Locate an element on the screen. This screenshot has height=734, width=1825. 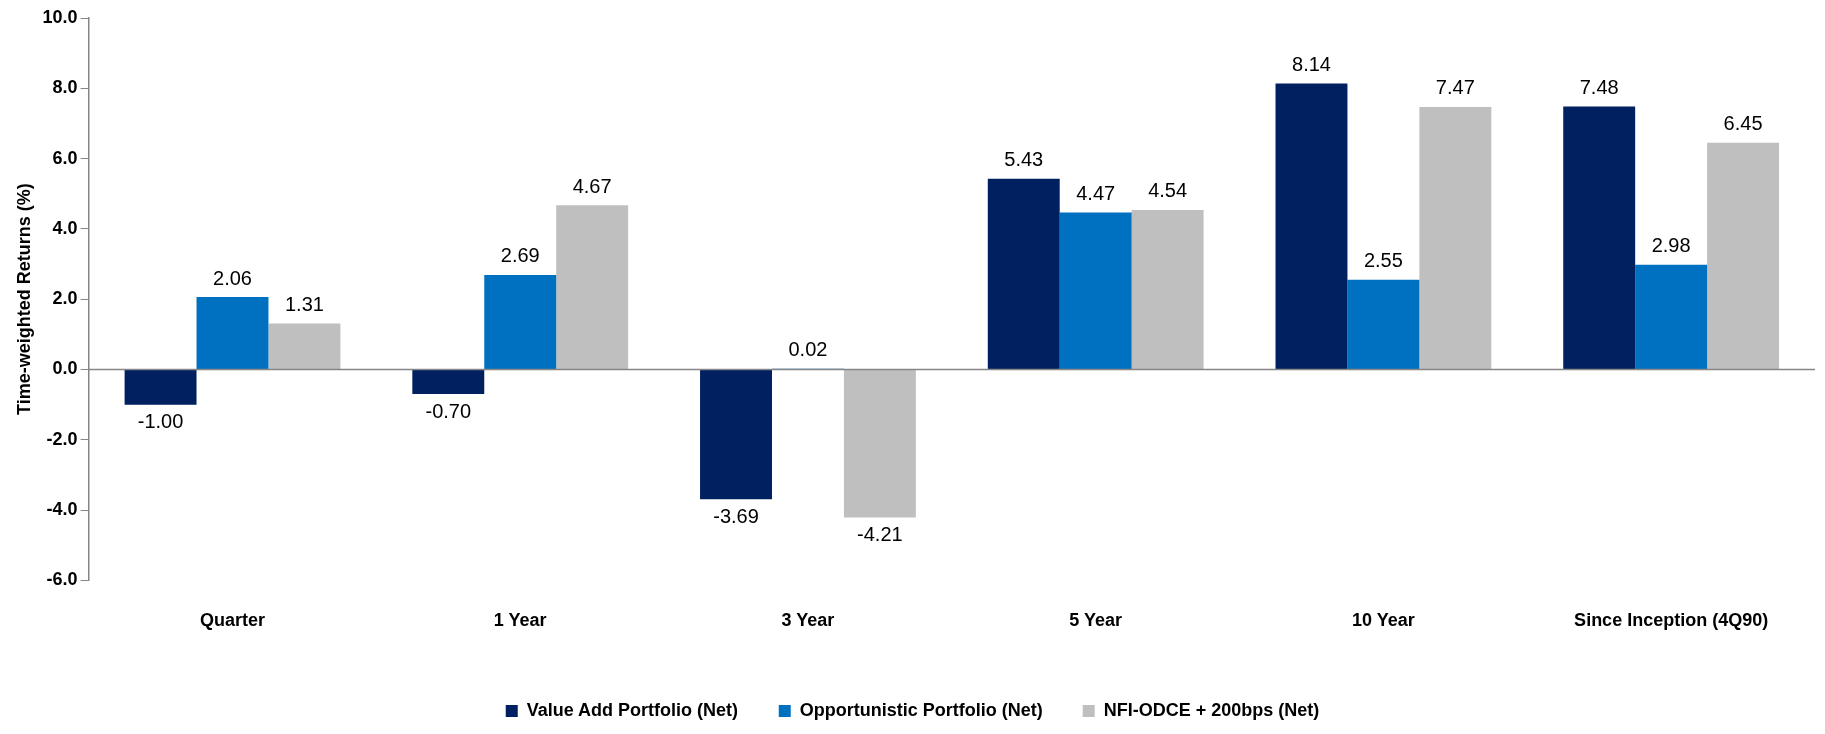
legend-label: NFI-ODCE + 200bps (Net) is located at coordinates (1211, 709).